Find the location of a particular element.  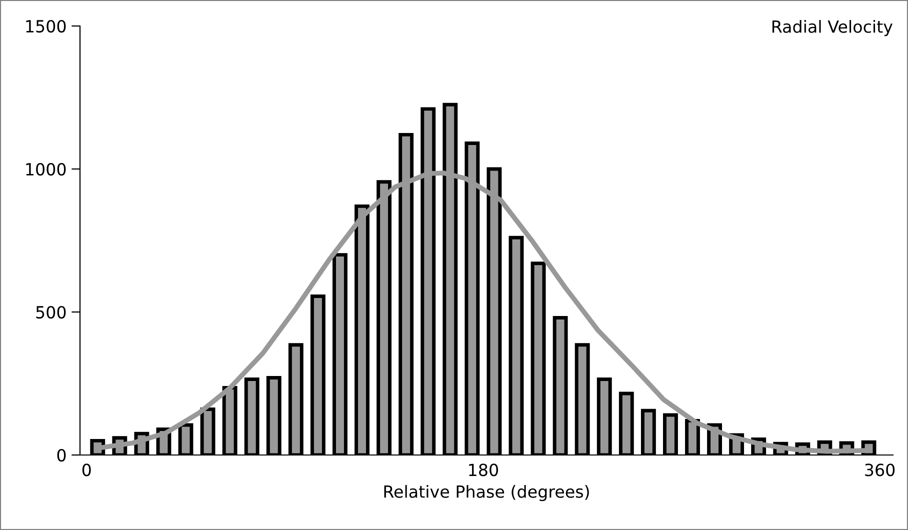

y-tick-label: 1500 is located at coordinates (46, 26).